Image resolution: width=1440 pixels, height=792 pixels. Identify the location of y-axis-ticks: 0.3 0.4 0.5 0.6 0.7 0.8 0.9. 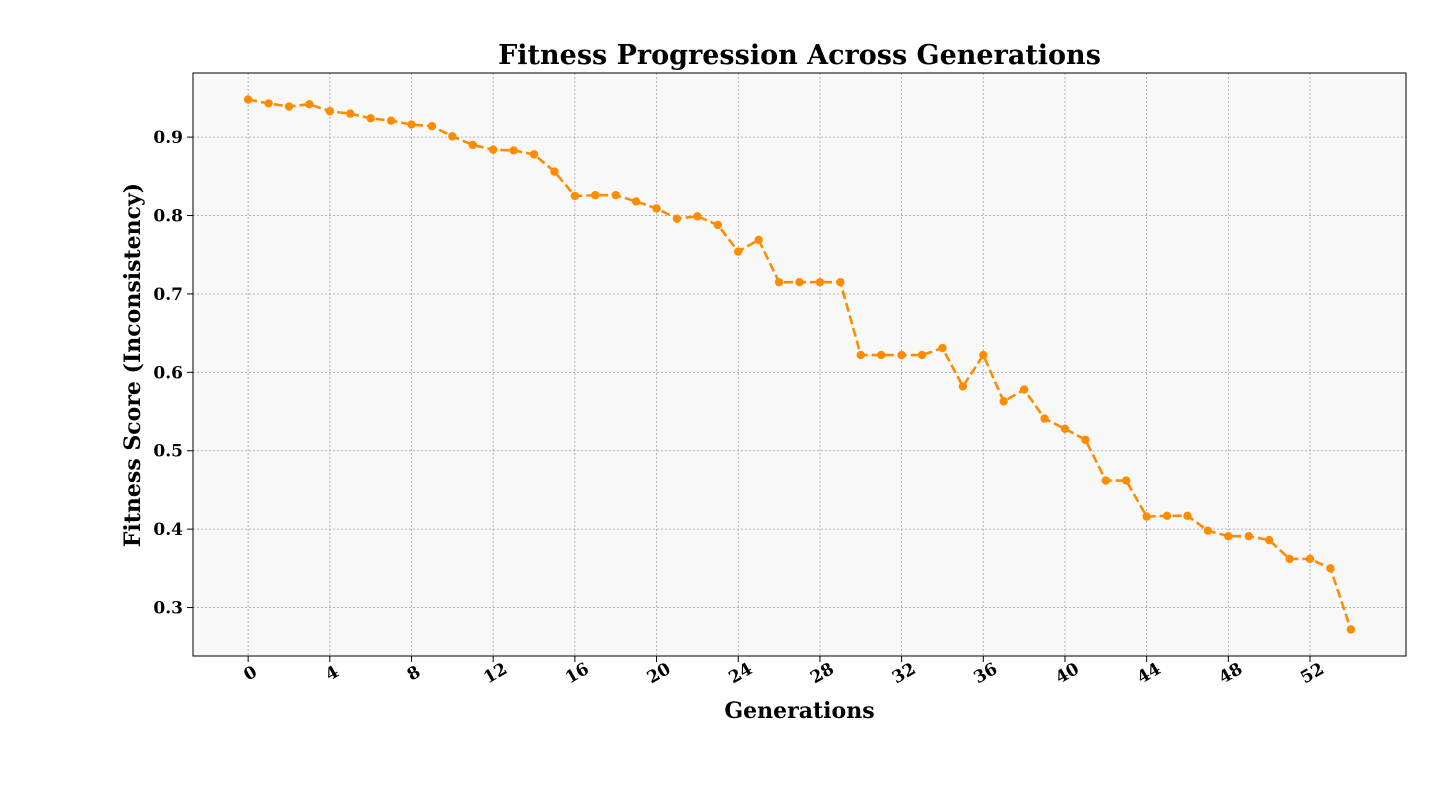
(173, 373).